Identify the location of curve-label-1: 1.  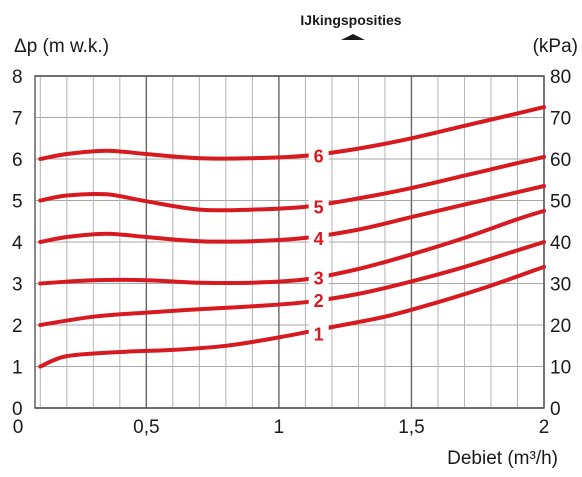
(319, 334).